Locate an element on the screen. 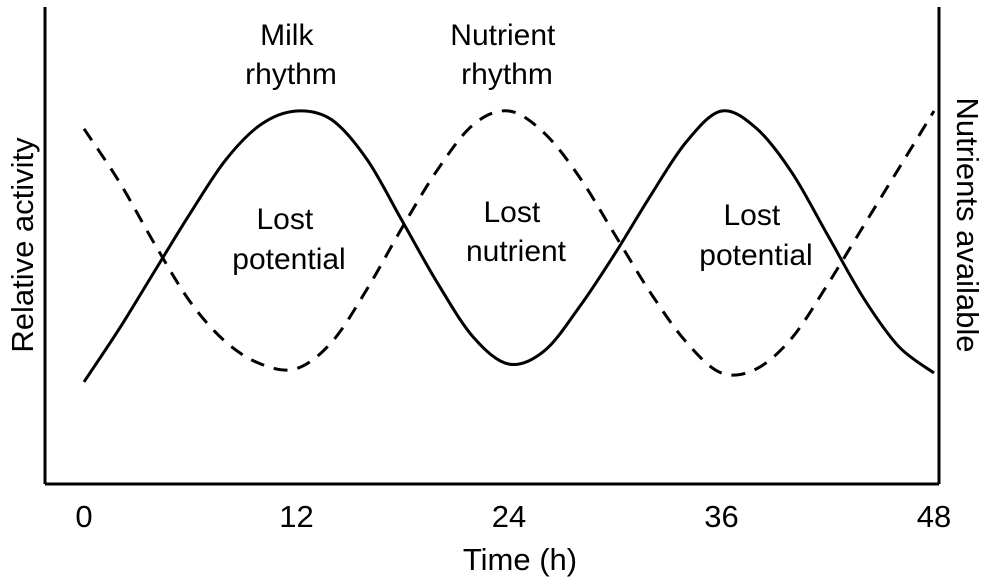 This screenshot has height=583, width=992. lost-nutrient-label: Lost nutrient is located at coordinates (516, 232).